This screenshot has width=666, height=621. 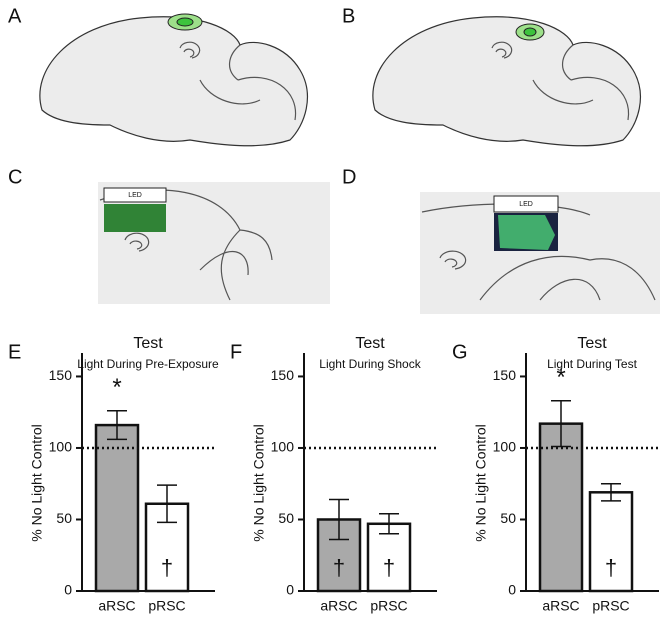 I want to click on brain-d, so click(x=540, y=253).